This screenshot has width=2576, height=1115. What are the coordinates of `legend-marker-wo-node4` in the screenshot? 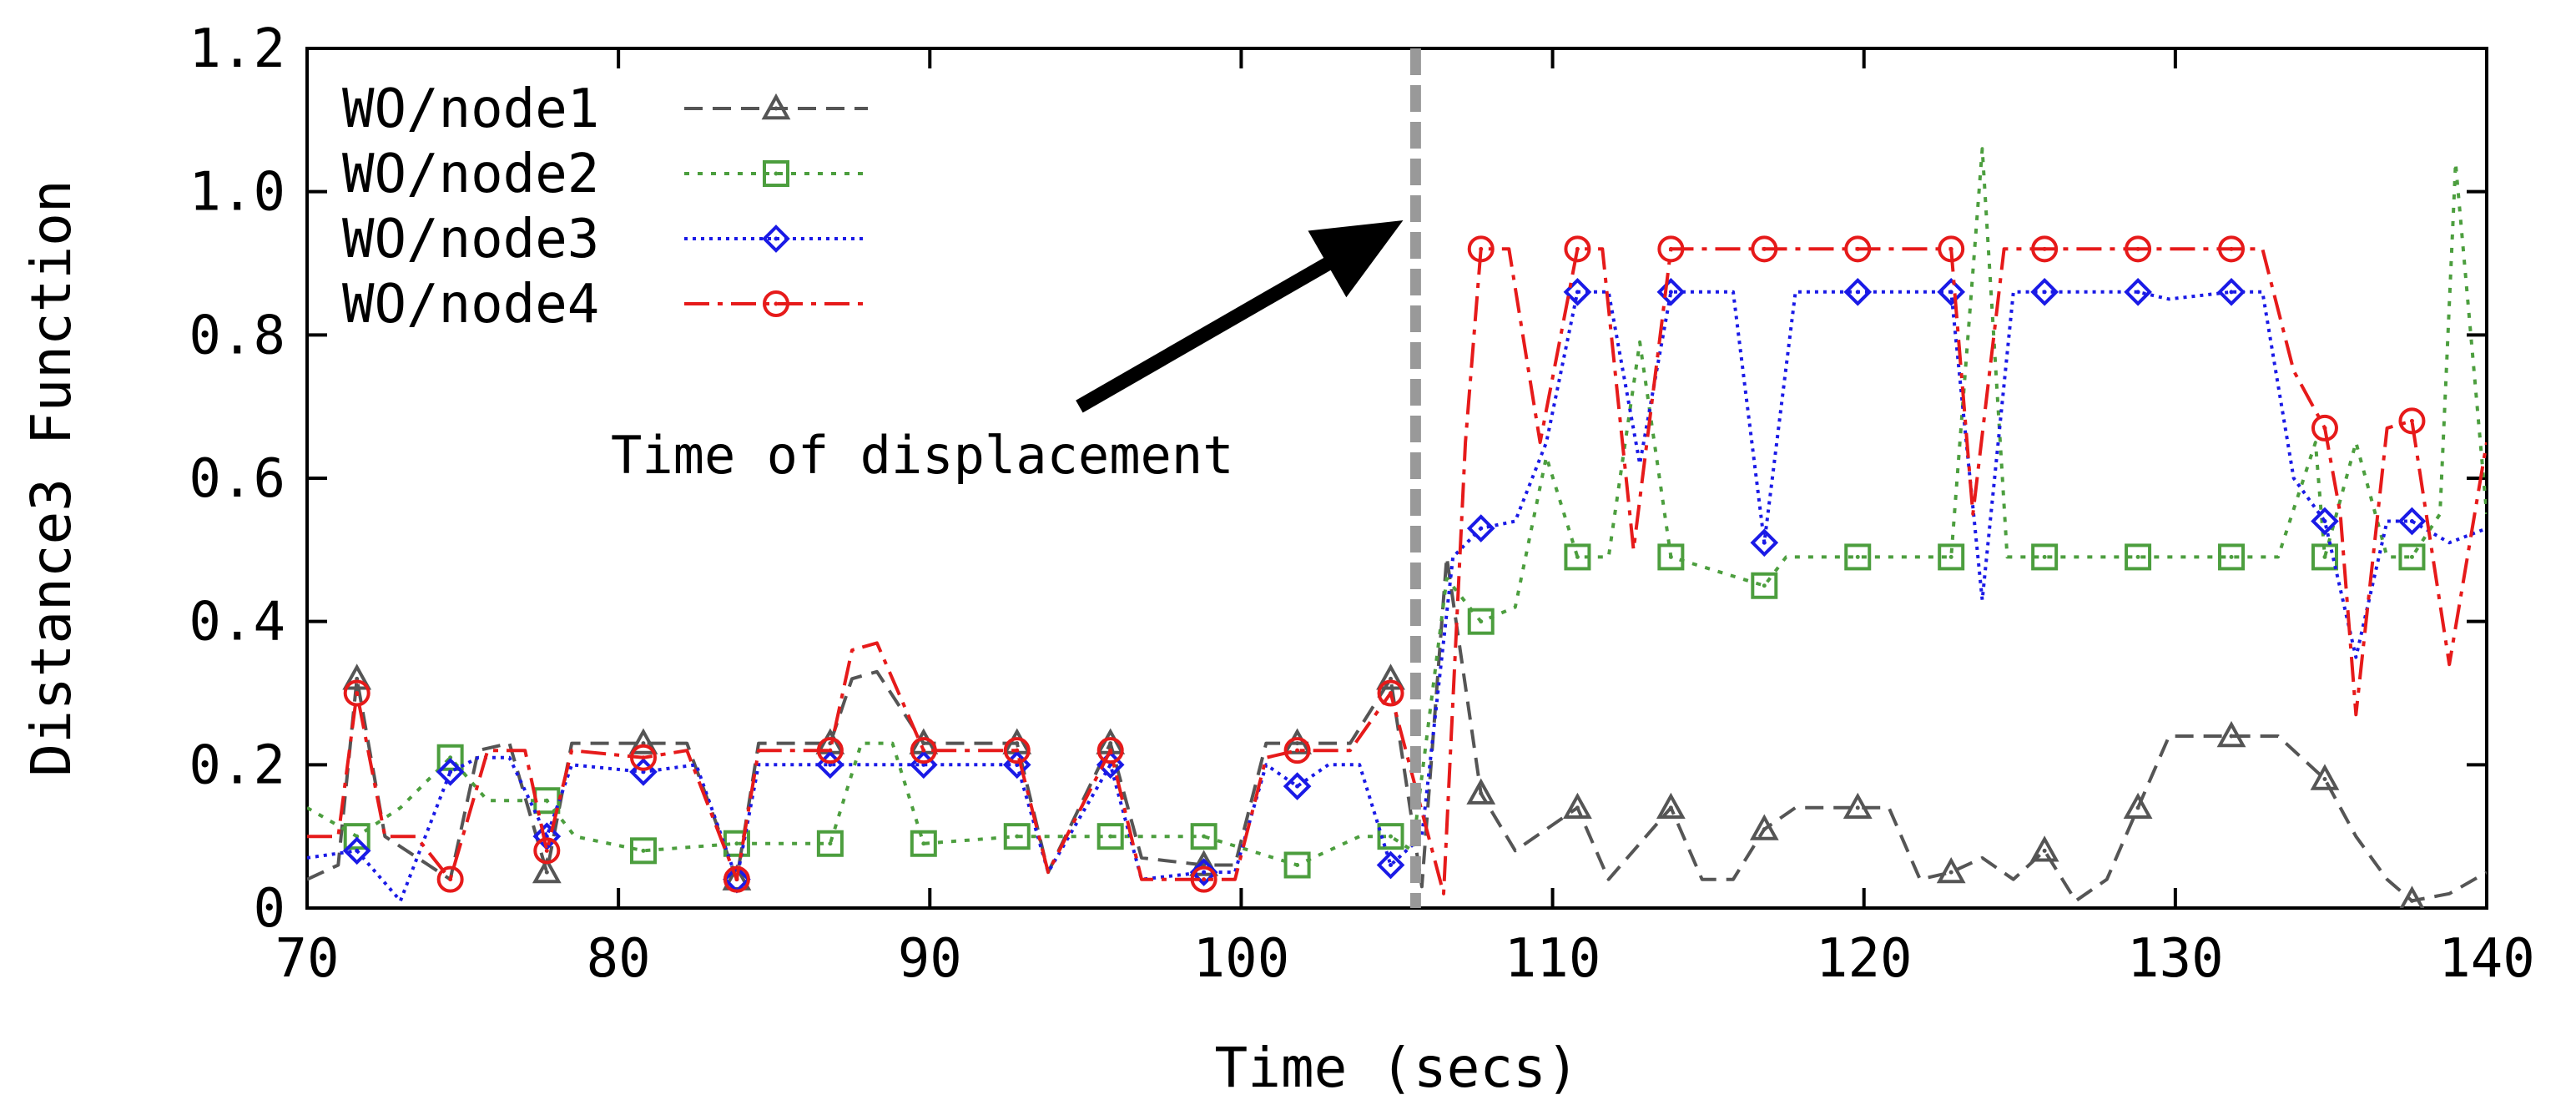 It's located at (776, 303).